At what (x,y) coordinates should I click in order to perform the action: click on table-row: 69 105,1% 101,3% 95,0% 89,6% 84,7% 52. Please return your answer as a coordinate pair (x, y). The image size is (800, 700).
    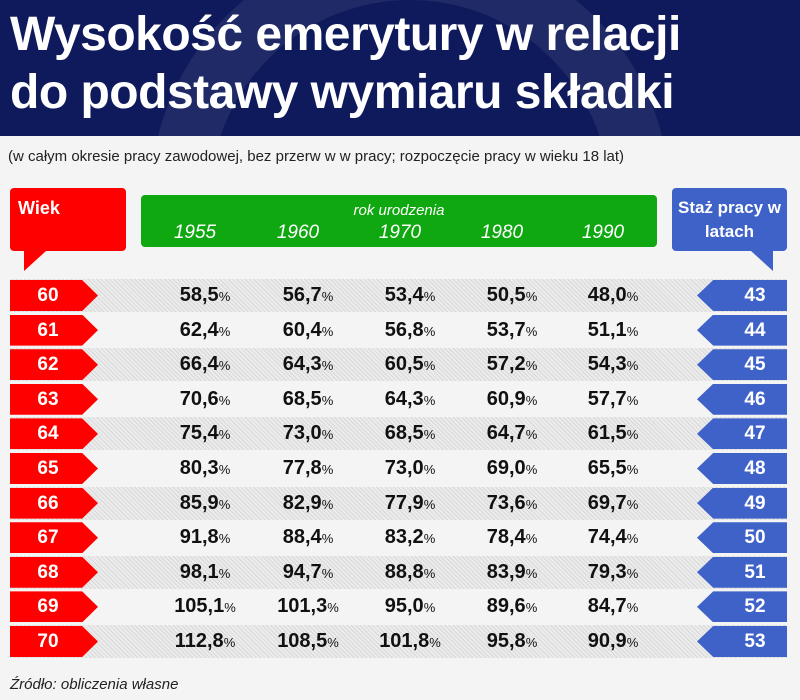
    Looking at the image, I should click on (398, 607).